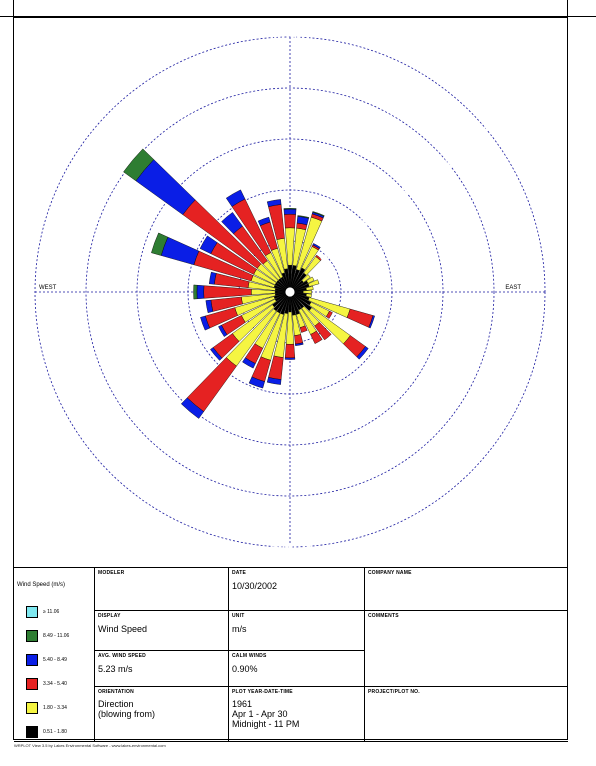 This screenshot has width=596, height=766. What do you see at coordinates (116, 704) in the screenshot?
I see `orientation-line1: Direction` at bounding box center [116, 704].